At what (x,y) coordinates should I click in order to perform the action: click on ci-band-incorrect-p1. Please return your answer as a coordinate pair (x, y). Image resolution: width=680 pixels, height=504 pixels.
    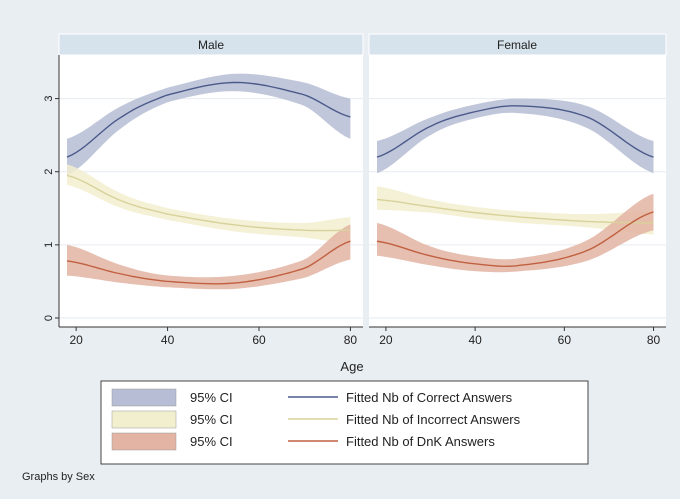
    Looking at the image, I should click on (515, 210).